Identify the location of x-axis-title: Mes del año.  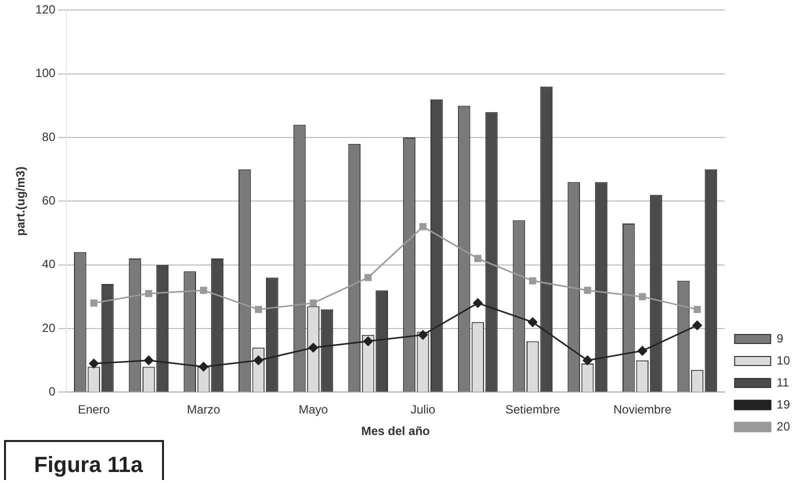
(395, 431).